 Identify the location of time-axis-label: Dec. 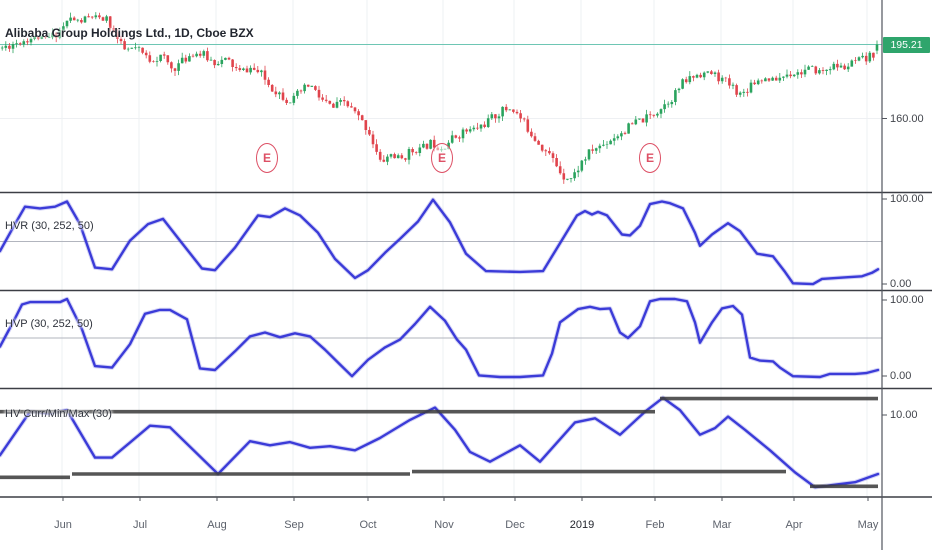
(515, 525).